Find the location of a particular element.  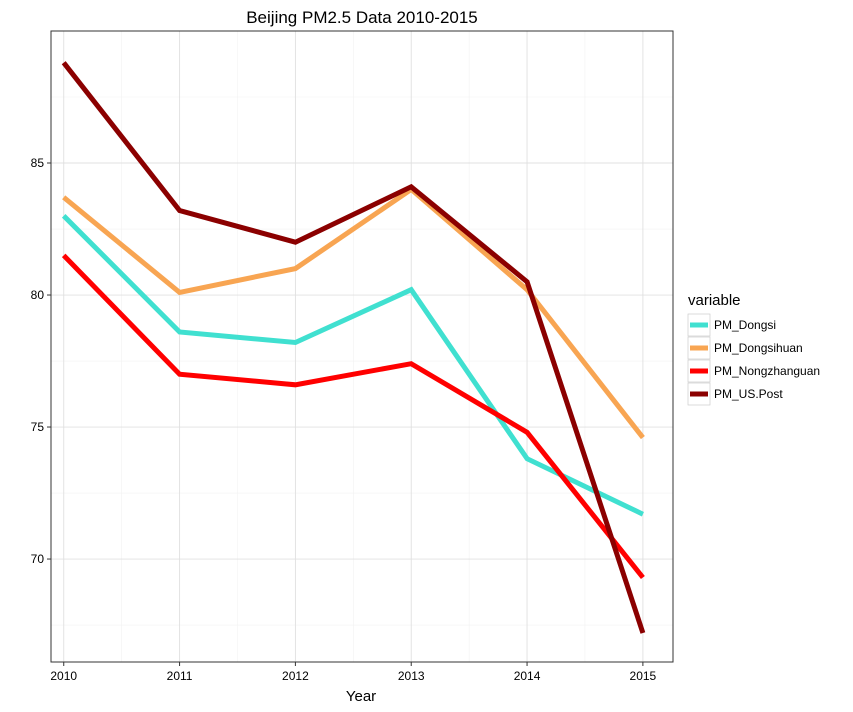

y-tick-label: 80 is located at coordinates (38, 295).